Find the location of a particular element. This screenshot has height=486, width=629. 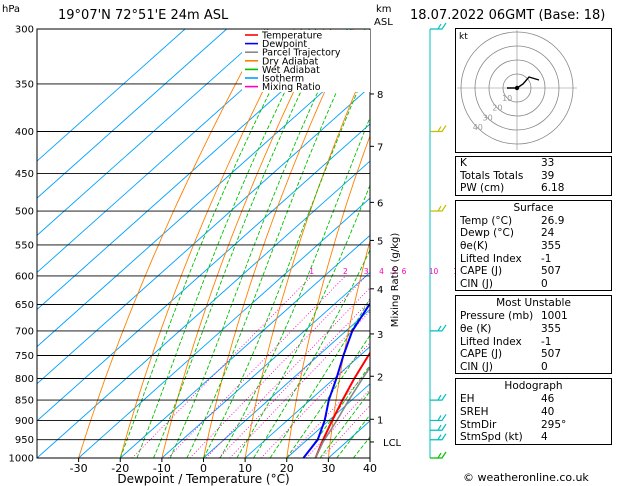

row-label: Pressure (mb) is located at coordinates (497, 316).